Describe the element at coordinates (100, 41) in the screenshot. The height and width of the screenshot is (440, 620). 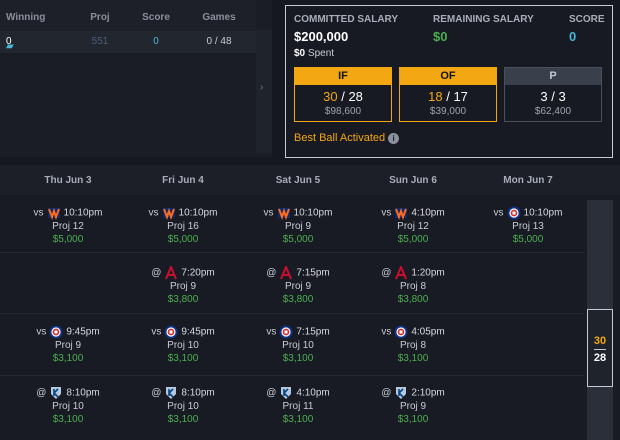
I see `proj-value: 551` at that location.